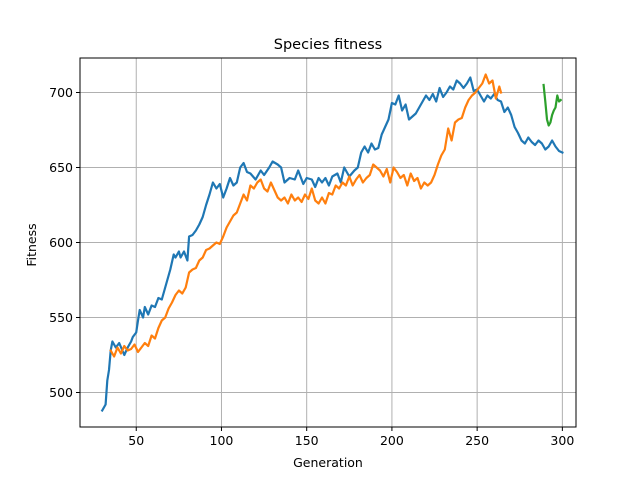 The width and height of the screenshot is (640, 480). What do you see at coordinates (31, 244) in the screenshot?
I see `y-axis-label: Fitness` at bounding box center [31, 244].